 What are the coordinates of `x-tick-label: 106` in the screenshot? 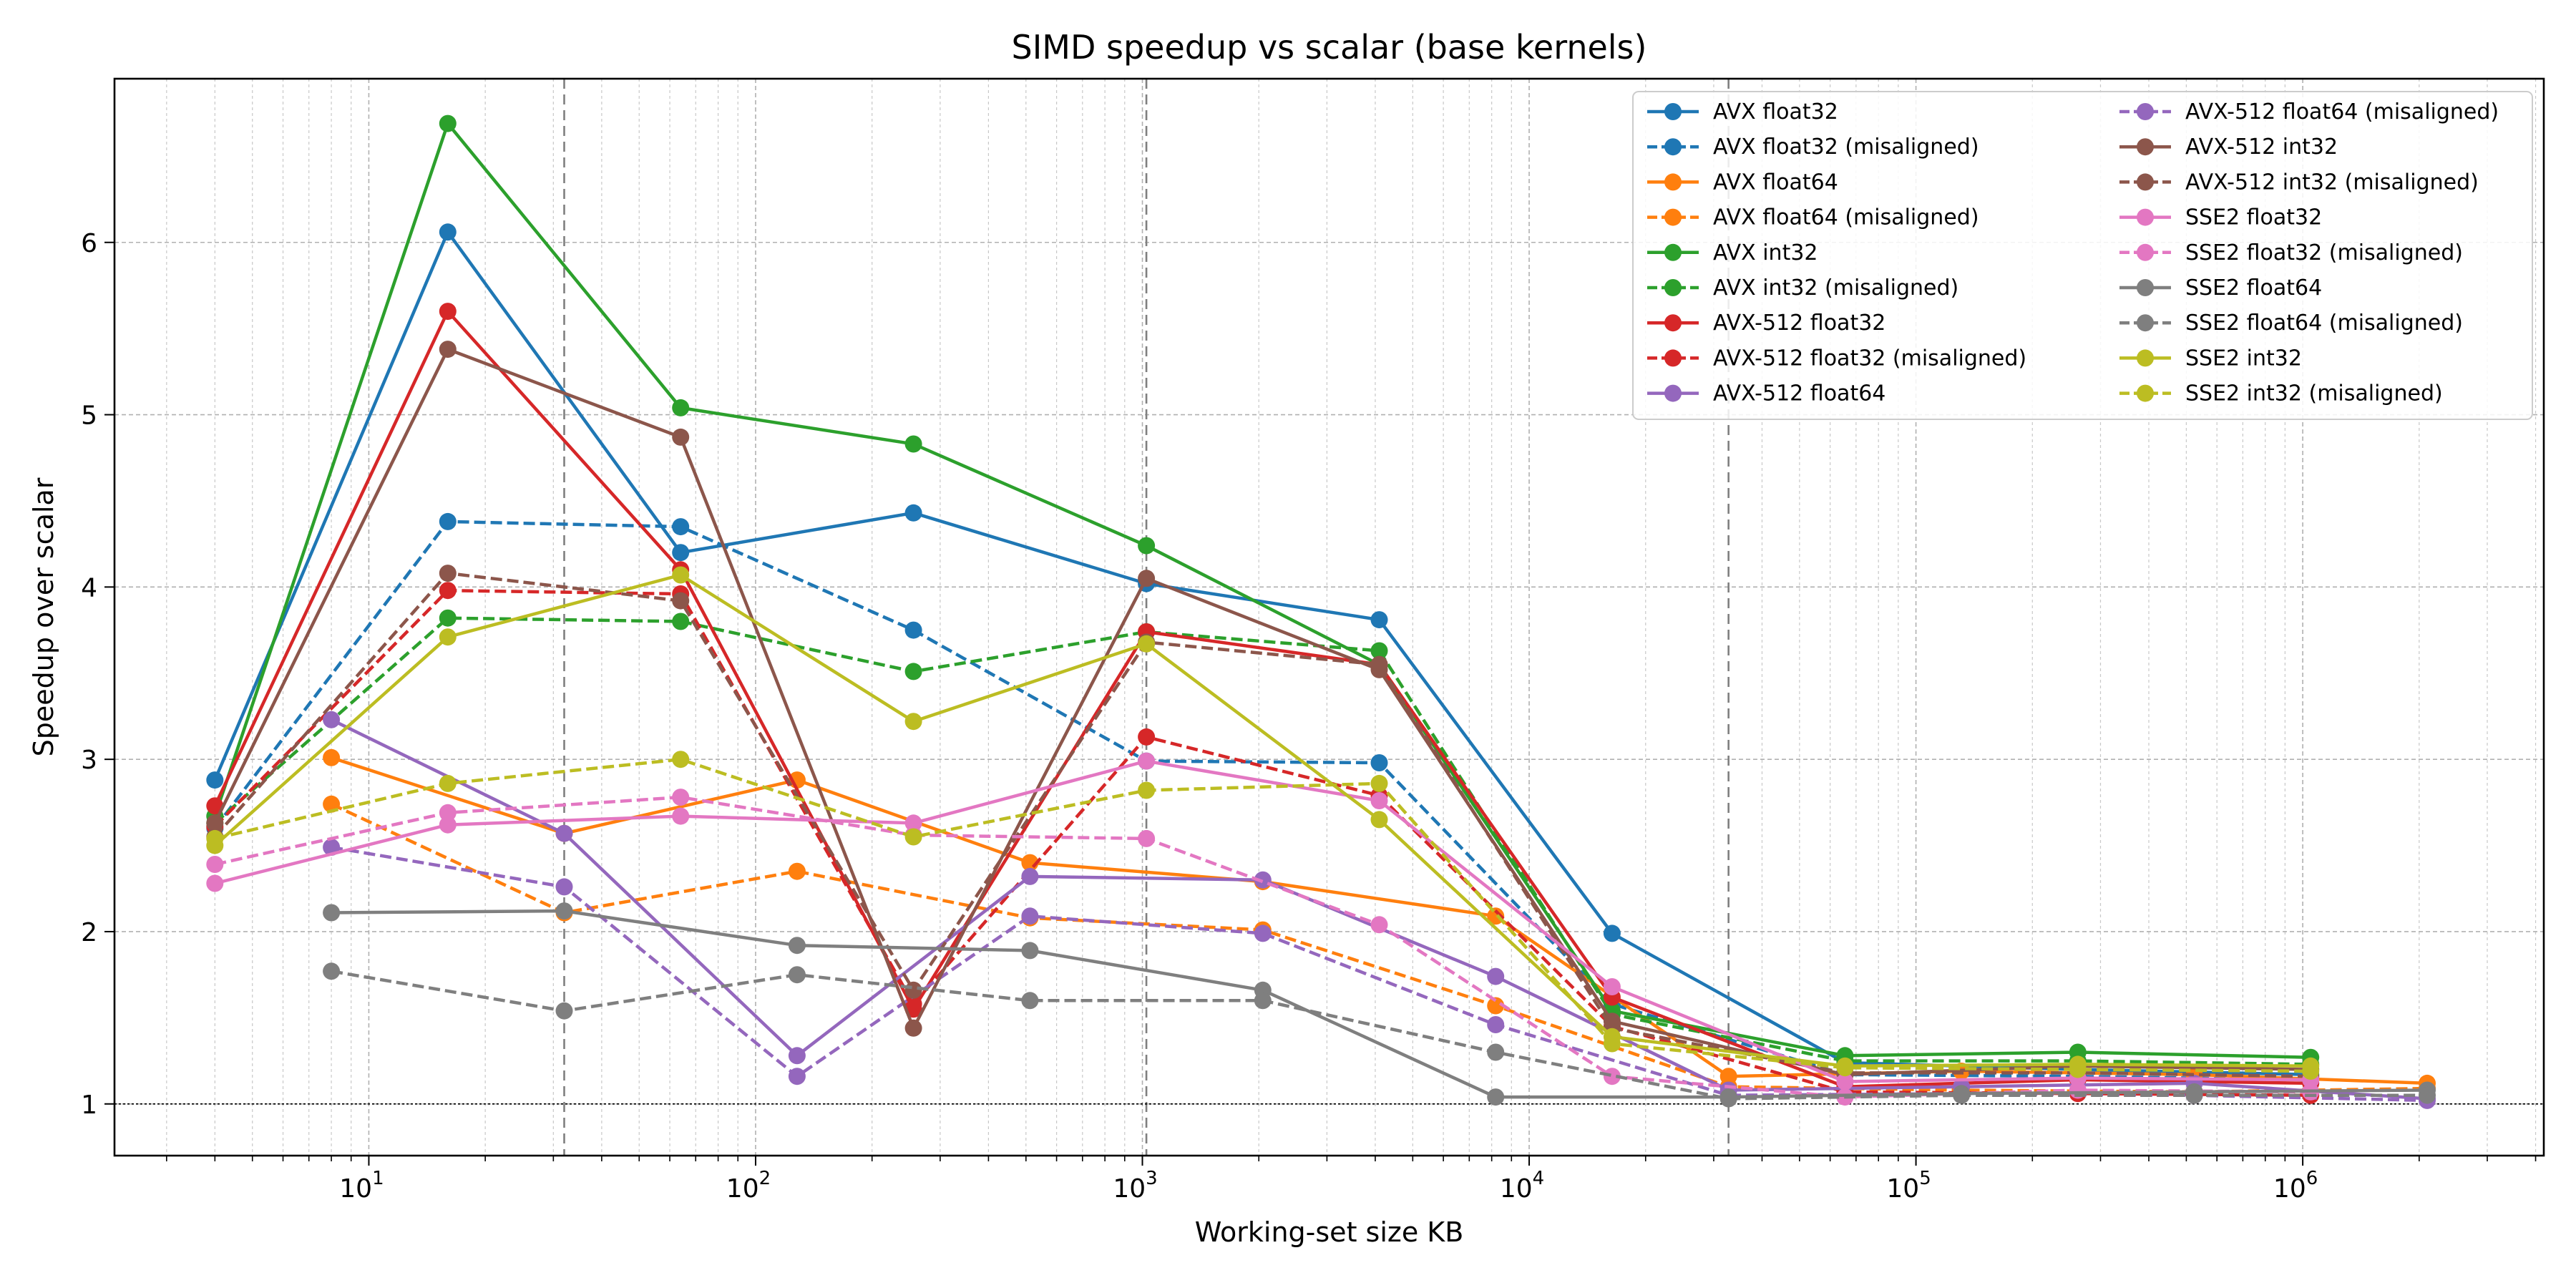 It's located at (2295, 1186).